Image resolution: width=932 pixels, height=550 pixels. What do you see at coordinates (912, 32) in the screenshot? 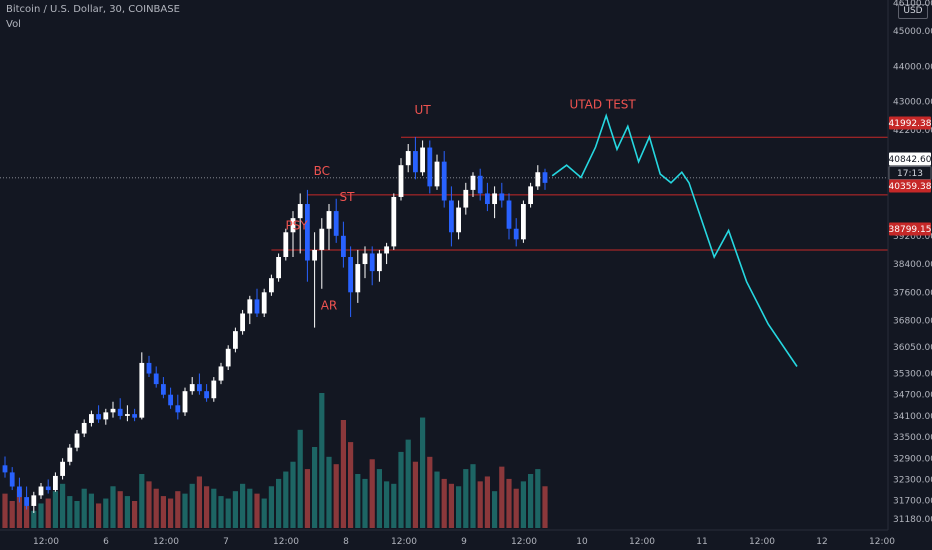
I see `price-tick-label: 45000.00` at bounding box center [912, 32].